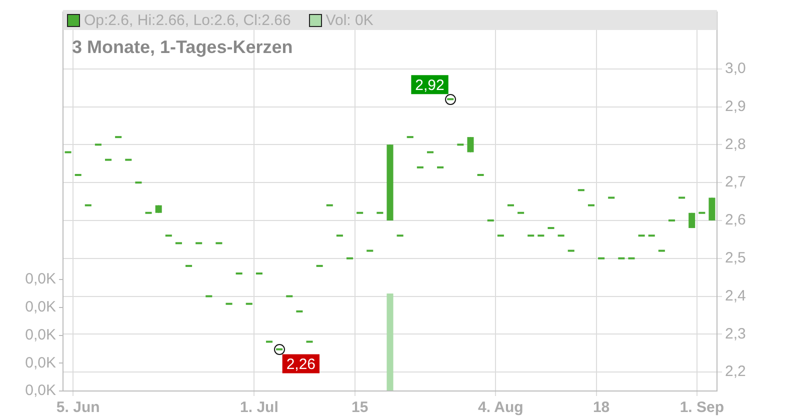  What do you see at coordinates (601, 407) in the screenshot?
I see `x-tick-label: 18` at bounding box center [601, 407].